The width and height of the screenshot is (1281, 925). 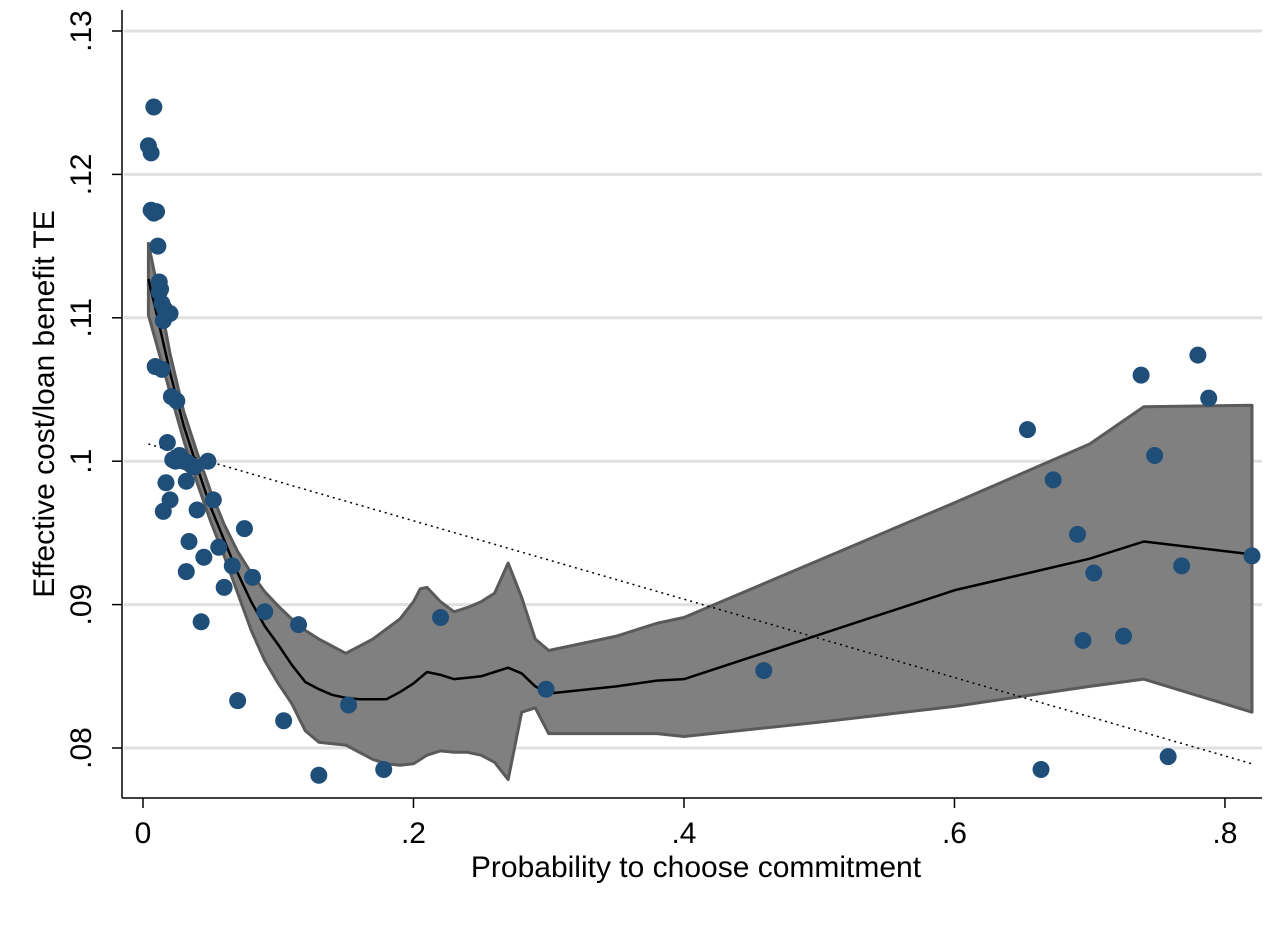 What do you see at coordinates (954, 833) in the screenshot?
I see `x-tick-label: .6` at bounding box center [954, 833].